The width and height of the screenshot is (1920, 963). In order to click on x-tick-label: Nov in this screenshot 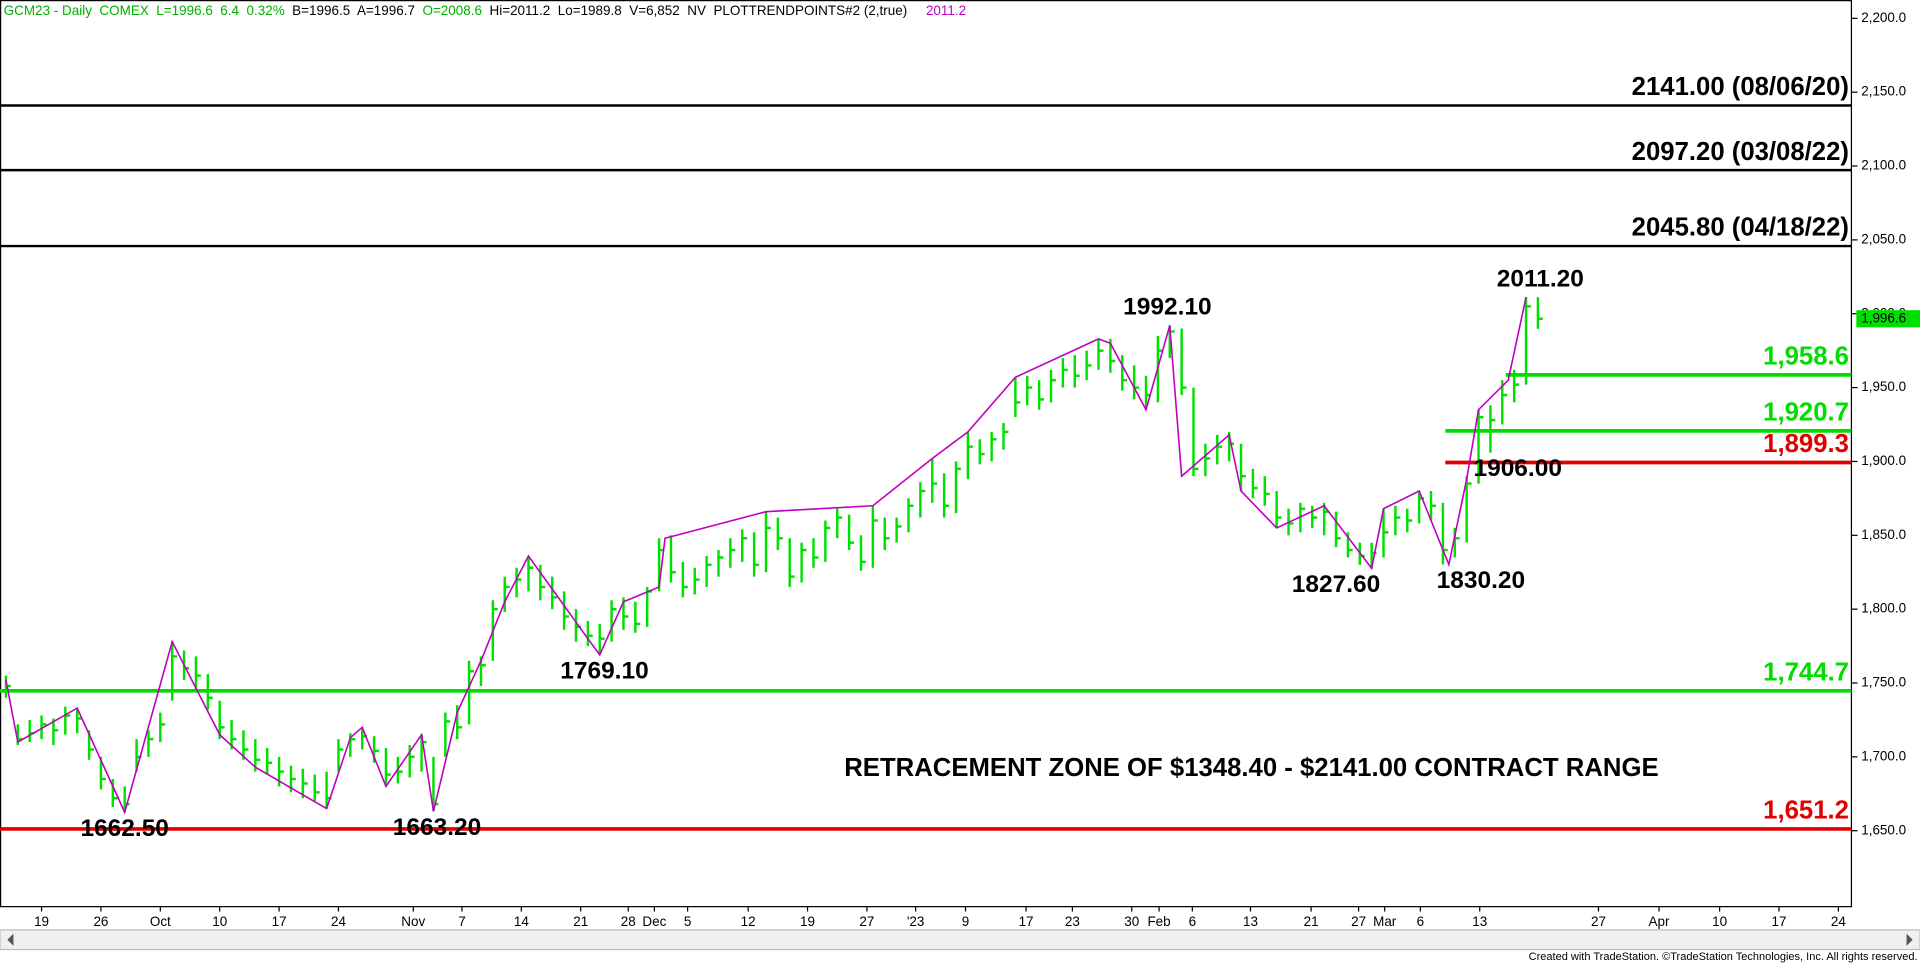, I will do `click(413, 921)`.